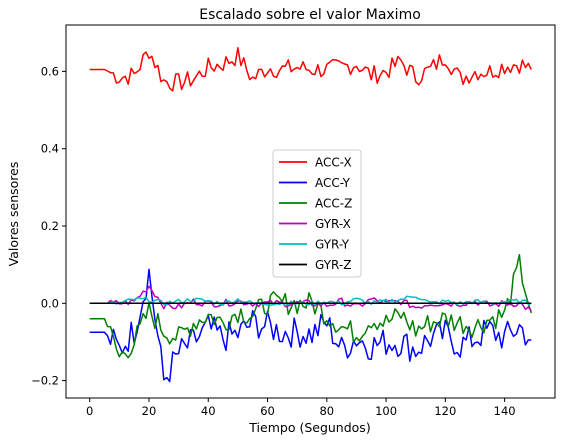 The width and height of the screenshot is (579, 442). What do you see at coordinates (332, 245) in the screenshot?
I see `legend-label: GYR-Y` at bounding box center [332, 245].